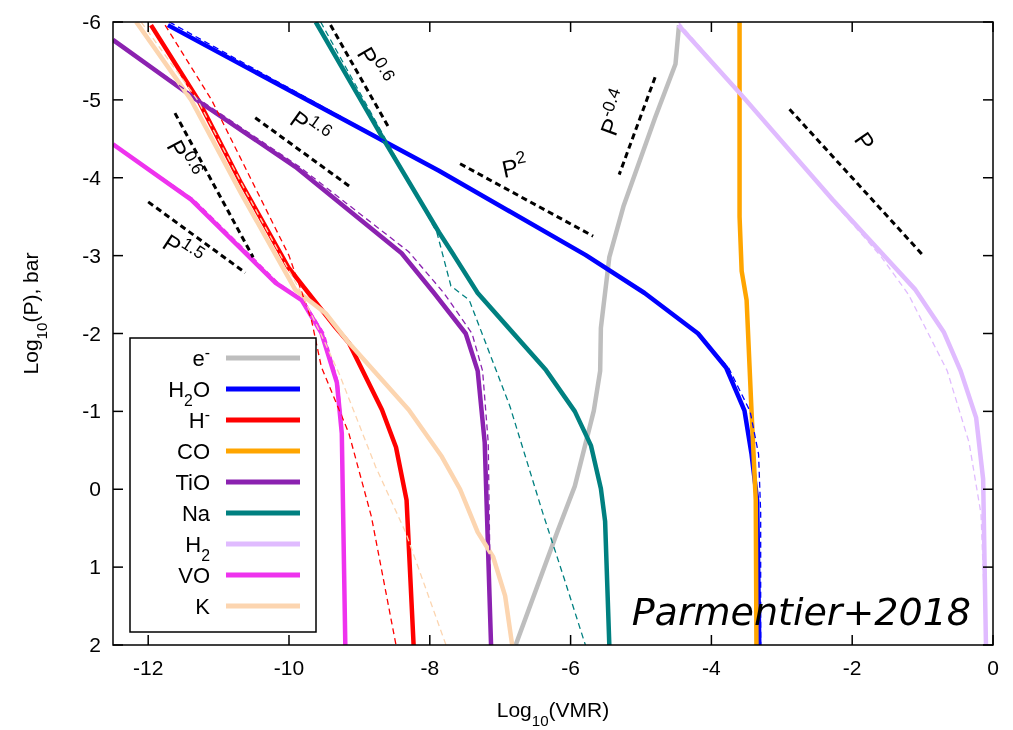 The width and height of the screenshot is (1013, 730). What do you see at coordinates (993, 667) in the screenshot?
I see `x-tick-label: 0` at bounding box center [993, 667].